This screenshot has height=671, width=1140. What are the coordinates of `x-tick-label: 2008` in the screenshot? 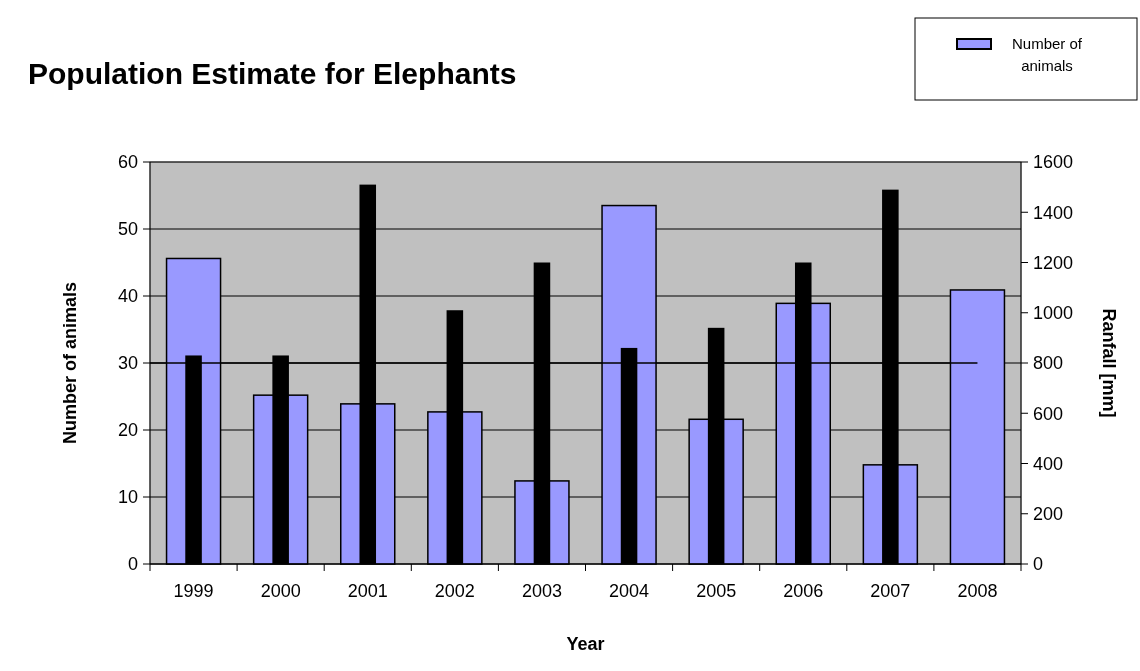 It's located at (977, 591).